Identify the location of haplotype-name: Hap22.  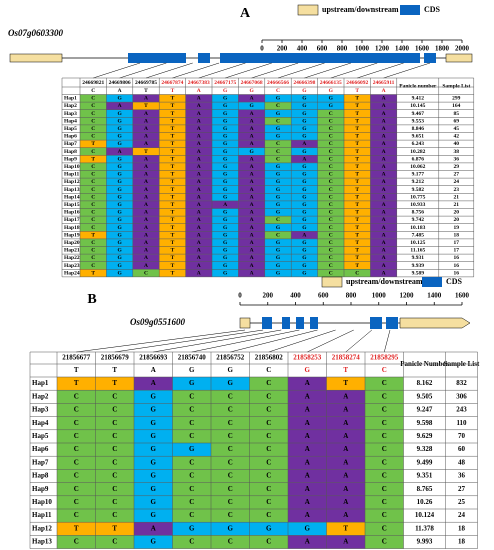
(72, 258).